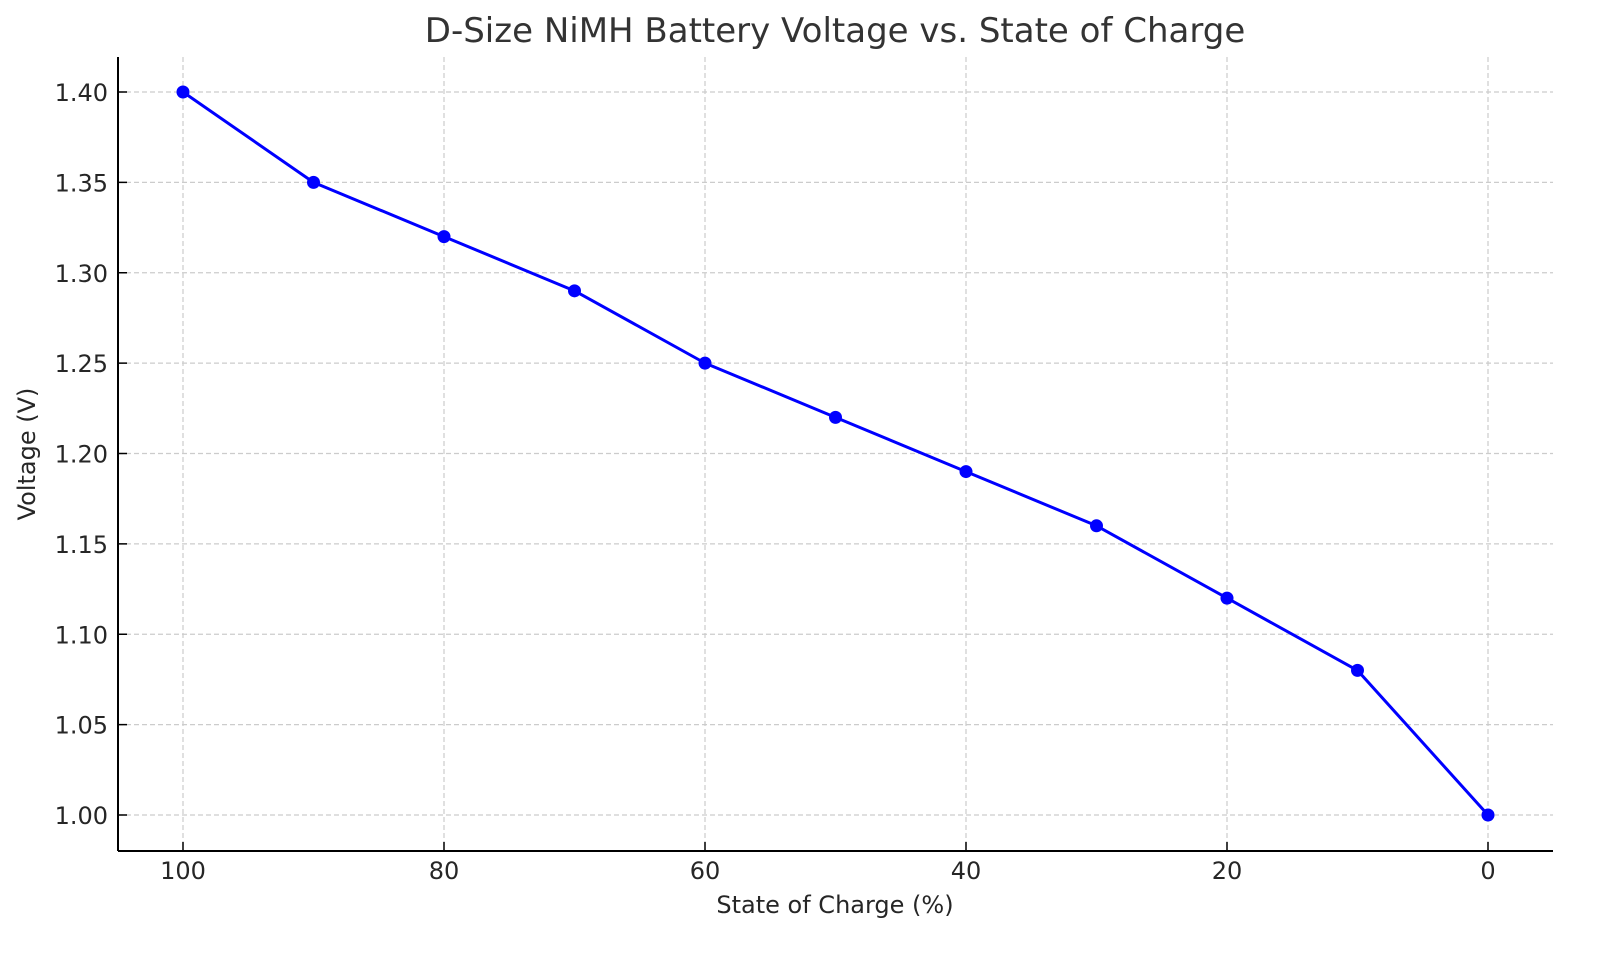 The width and height of the screenshot is (1600, 954). I want to click on x-tick-label: 100, so click(183, 871).